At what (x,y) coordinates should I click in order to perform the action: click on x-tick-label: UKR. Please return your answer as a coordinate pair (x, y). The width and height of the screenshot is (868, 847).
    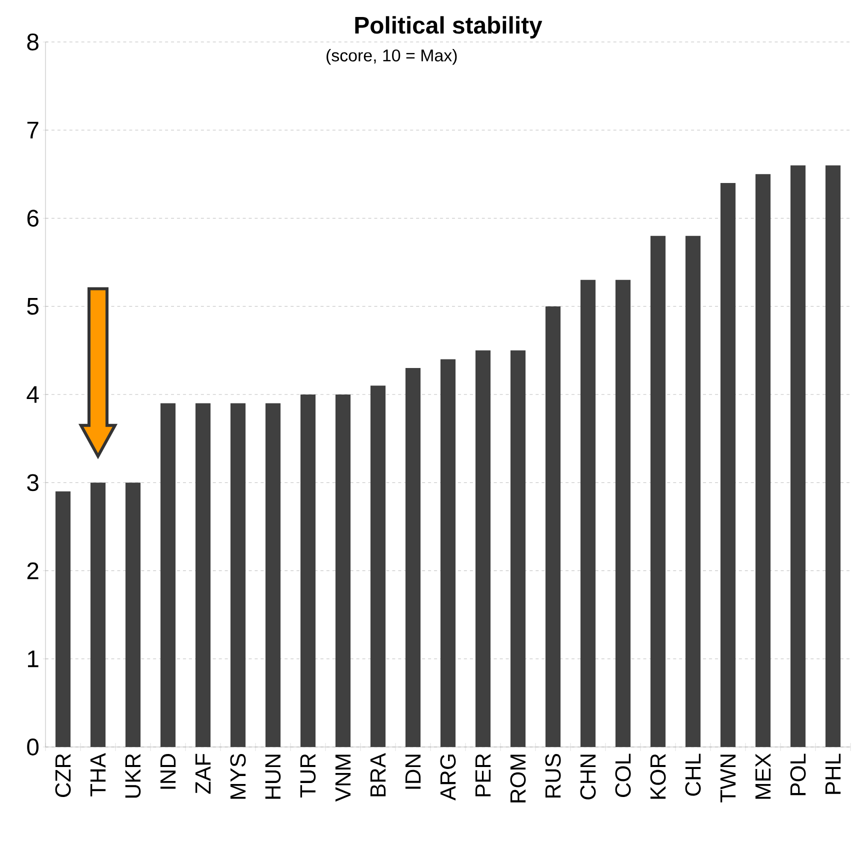
    Looking at the image, I should click on (133, 776).